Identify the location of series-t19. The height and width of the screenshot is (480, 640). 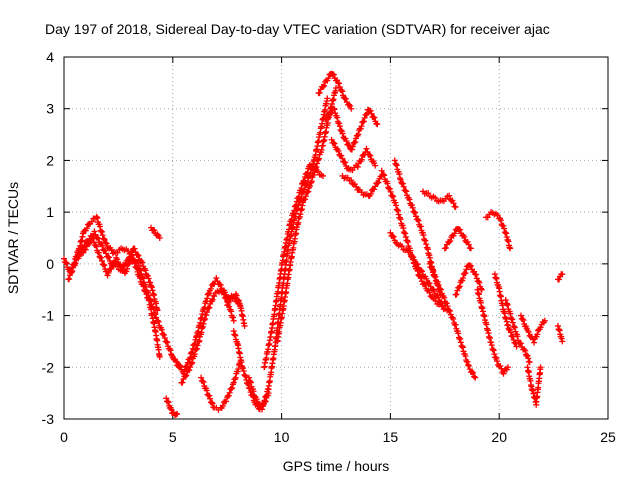
(417, 227).